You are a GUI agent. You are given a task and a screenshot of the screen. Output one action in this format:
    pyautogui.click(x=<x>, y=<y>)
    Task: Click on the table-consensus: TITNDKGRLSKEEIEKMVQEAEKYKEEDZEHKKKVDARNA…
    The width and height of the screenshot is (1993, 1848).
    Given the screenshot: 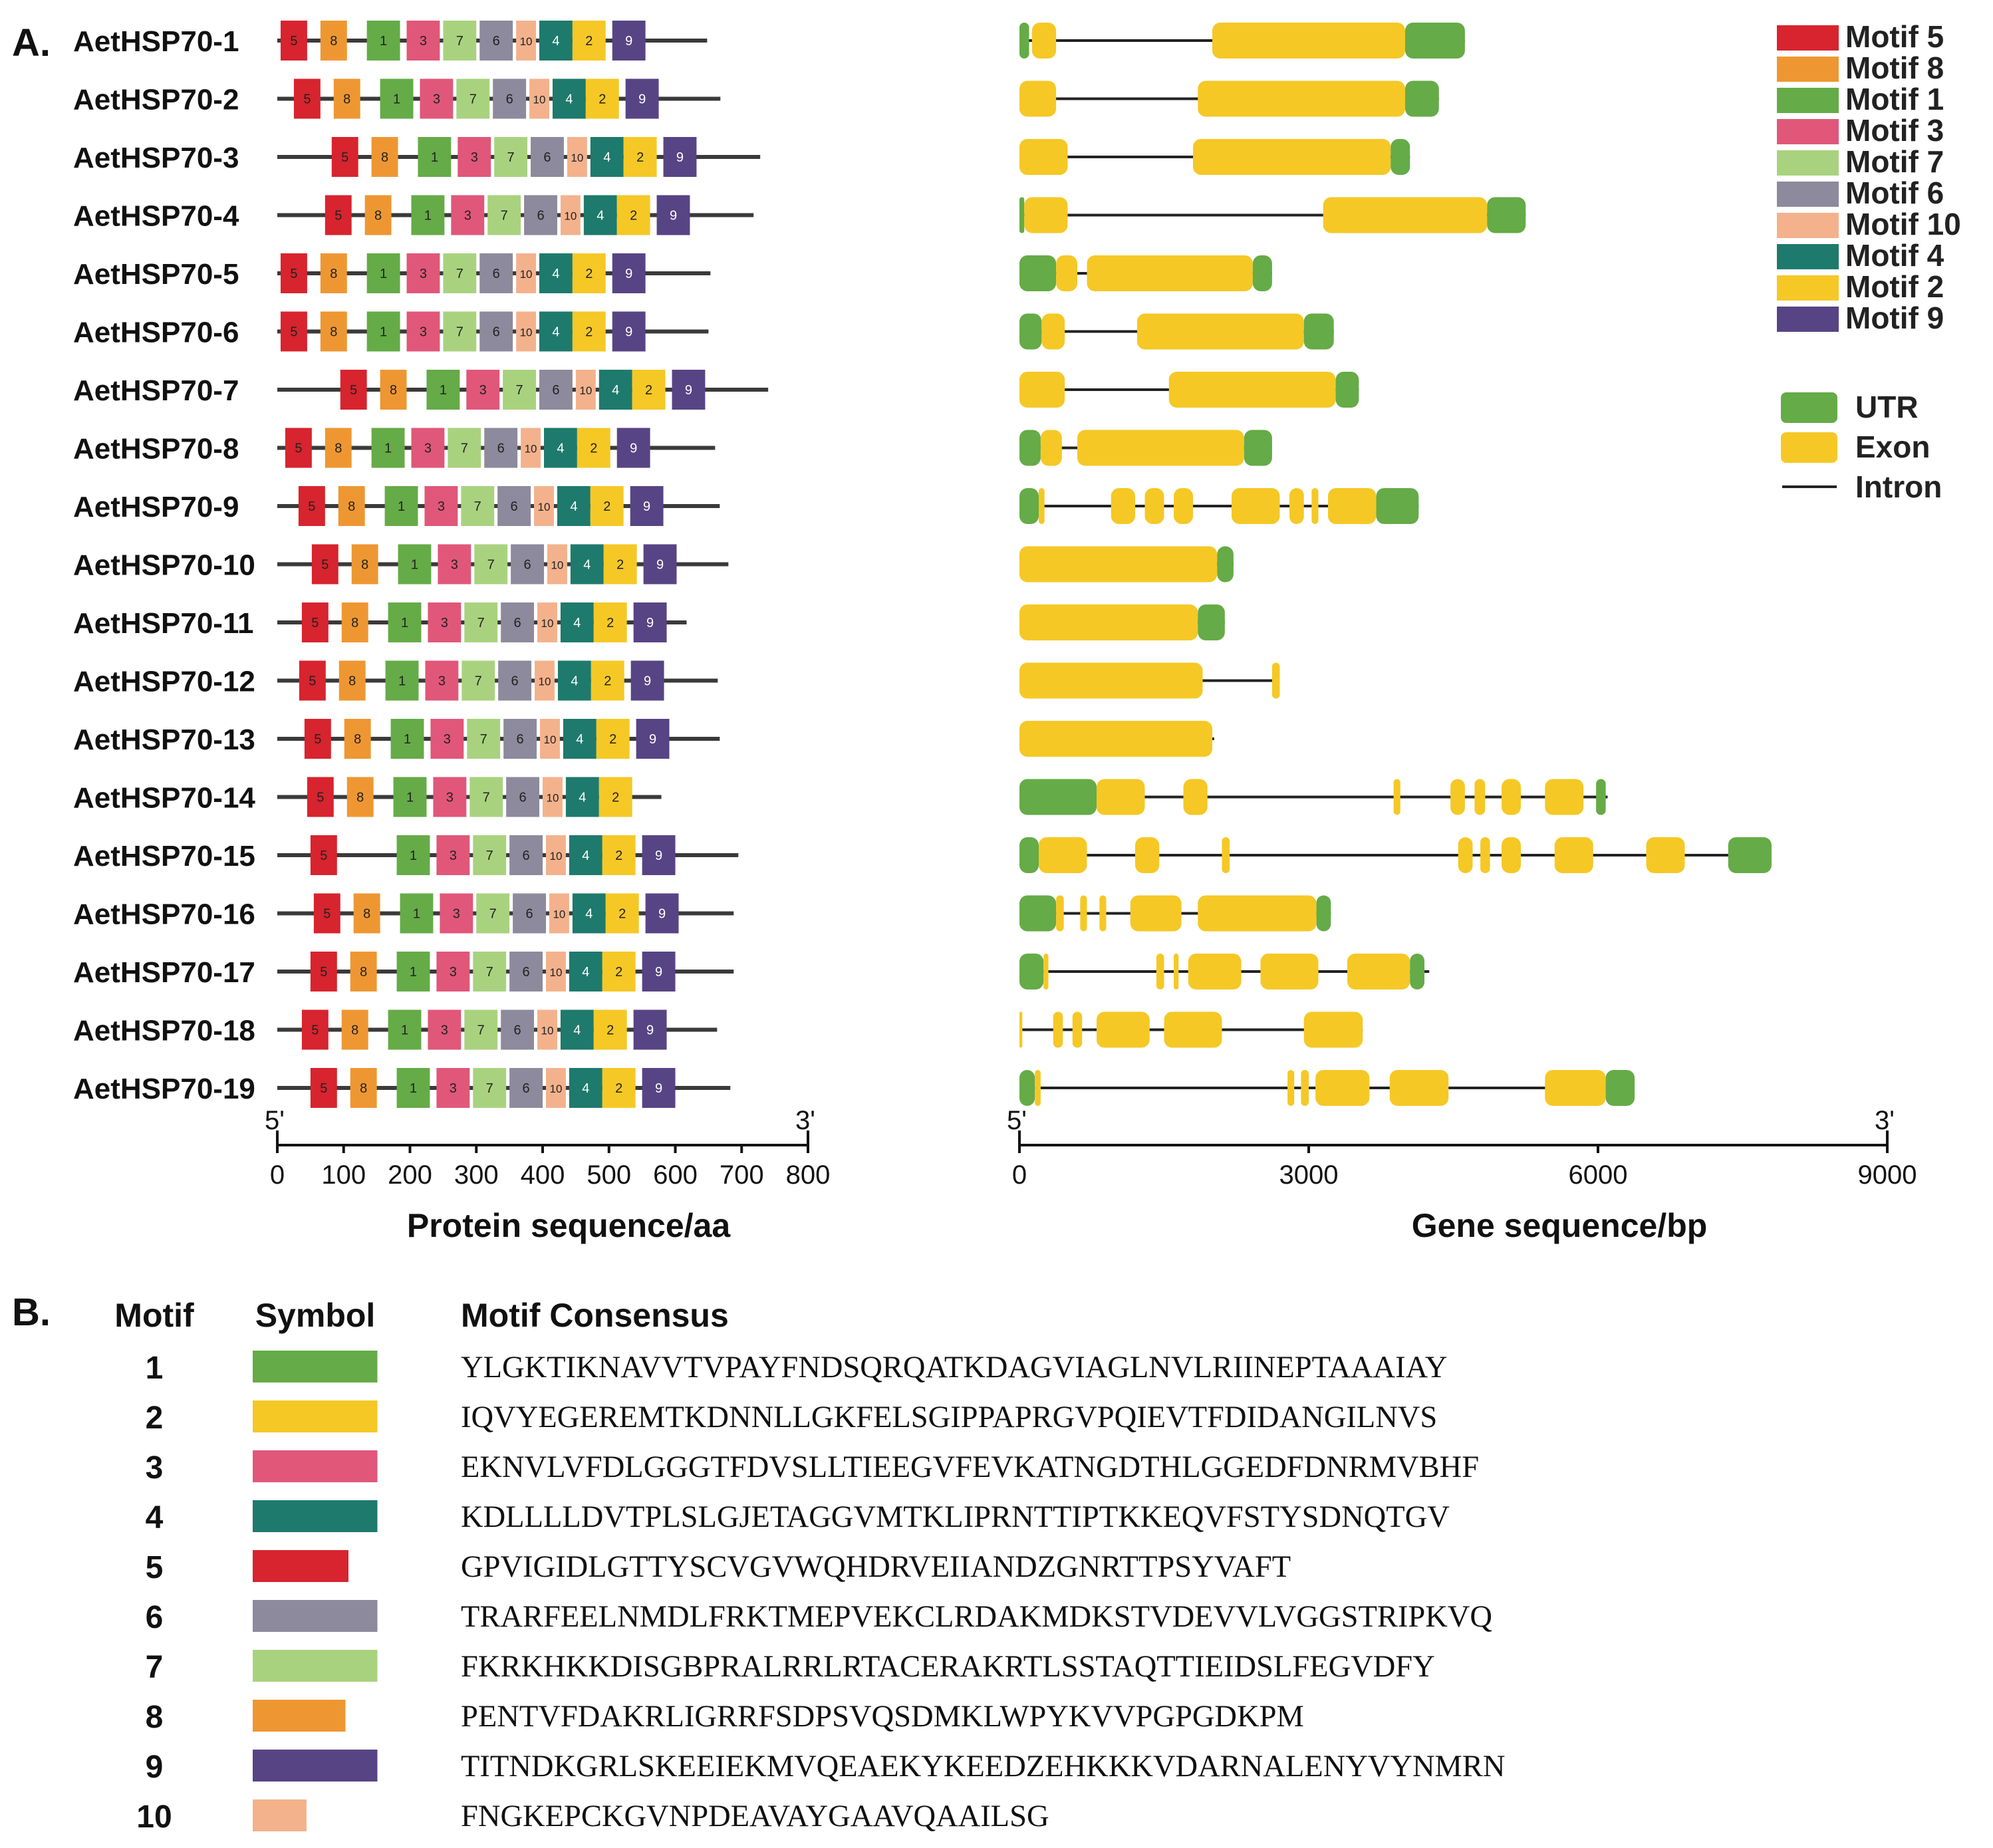 What is the action you would take?
    pyautogui.click(x=983, y=1766)
    